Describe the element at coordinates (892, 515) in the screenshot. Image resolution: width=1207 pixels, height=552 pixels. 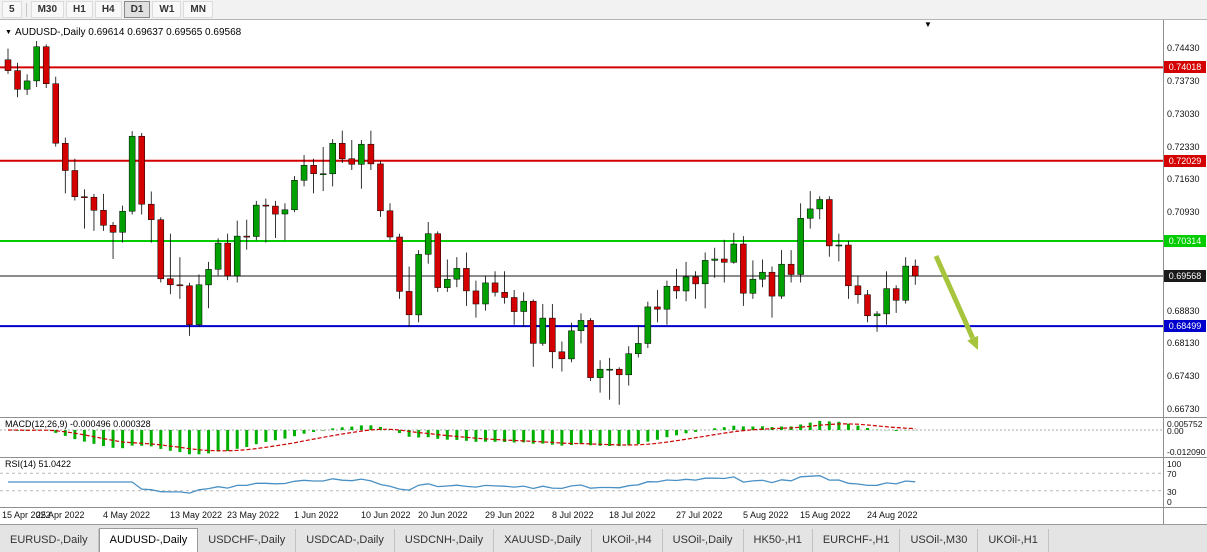
I see `date-axis-label: 24 Aug 2022` at that location.